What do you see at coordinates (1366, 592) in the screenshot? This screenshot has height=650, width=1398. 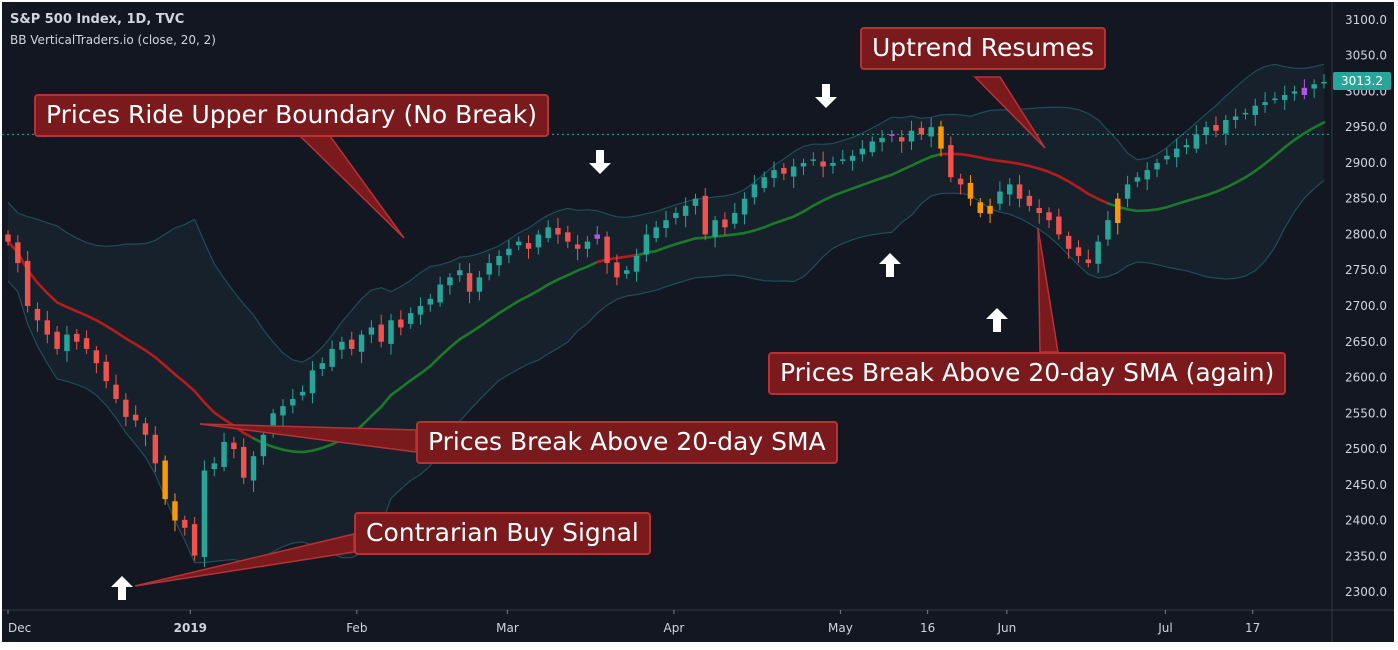 I see `y-tick-label: 2300.0` at bounding box center [1366, 592].